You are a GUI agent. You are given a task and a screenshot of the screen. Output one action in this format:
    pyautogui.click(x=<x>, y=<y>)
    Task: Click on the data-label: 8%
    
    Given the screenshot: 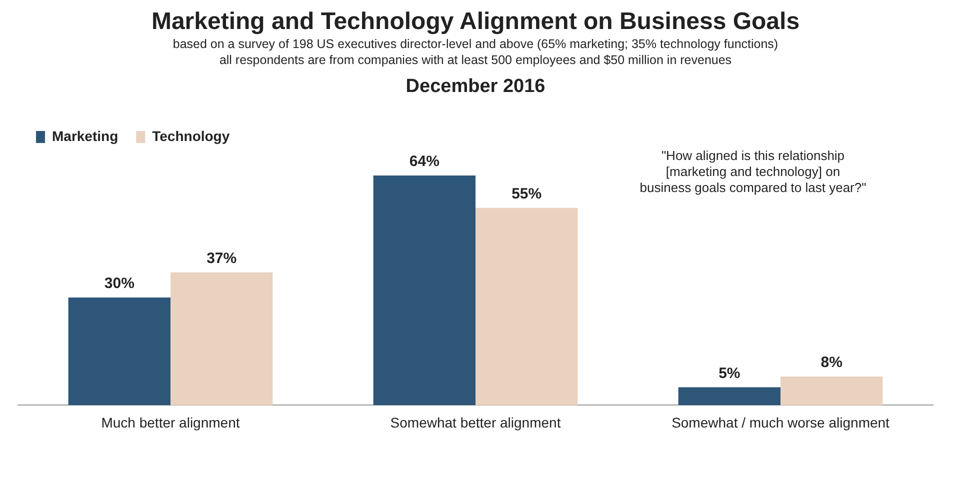 What is the action you would take?
    pyautogui.click(x=831, y=363)
    